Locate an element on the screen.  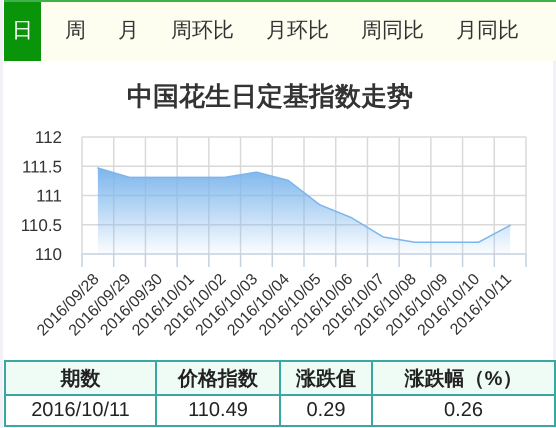
table-header-cell: 期数 is located at coordinates (80, 378).